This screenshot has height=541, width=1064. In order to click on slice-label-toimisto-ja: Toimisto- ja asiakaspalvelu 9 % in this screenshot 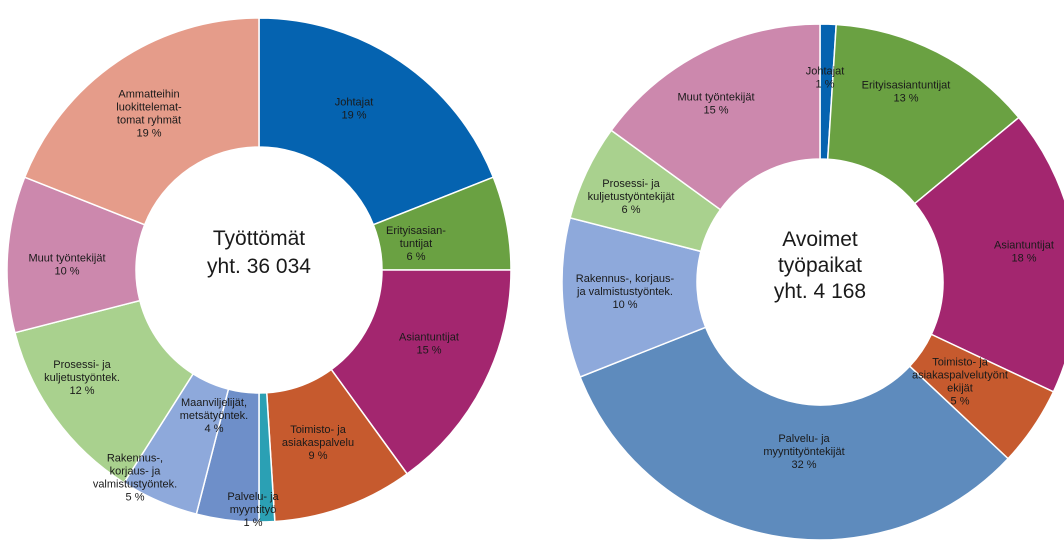, I will do `click(318, 443)`.